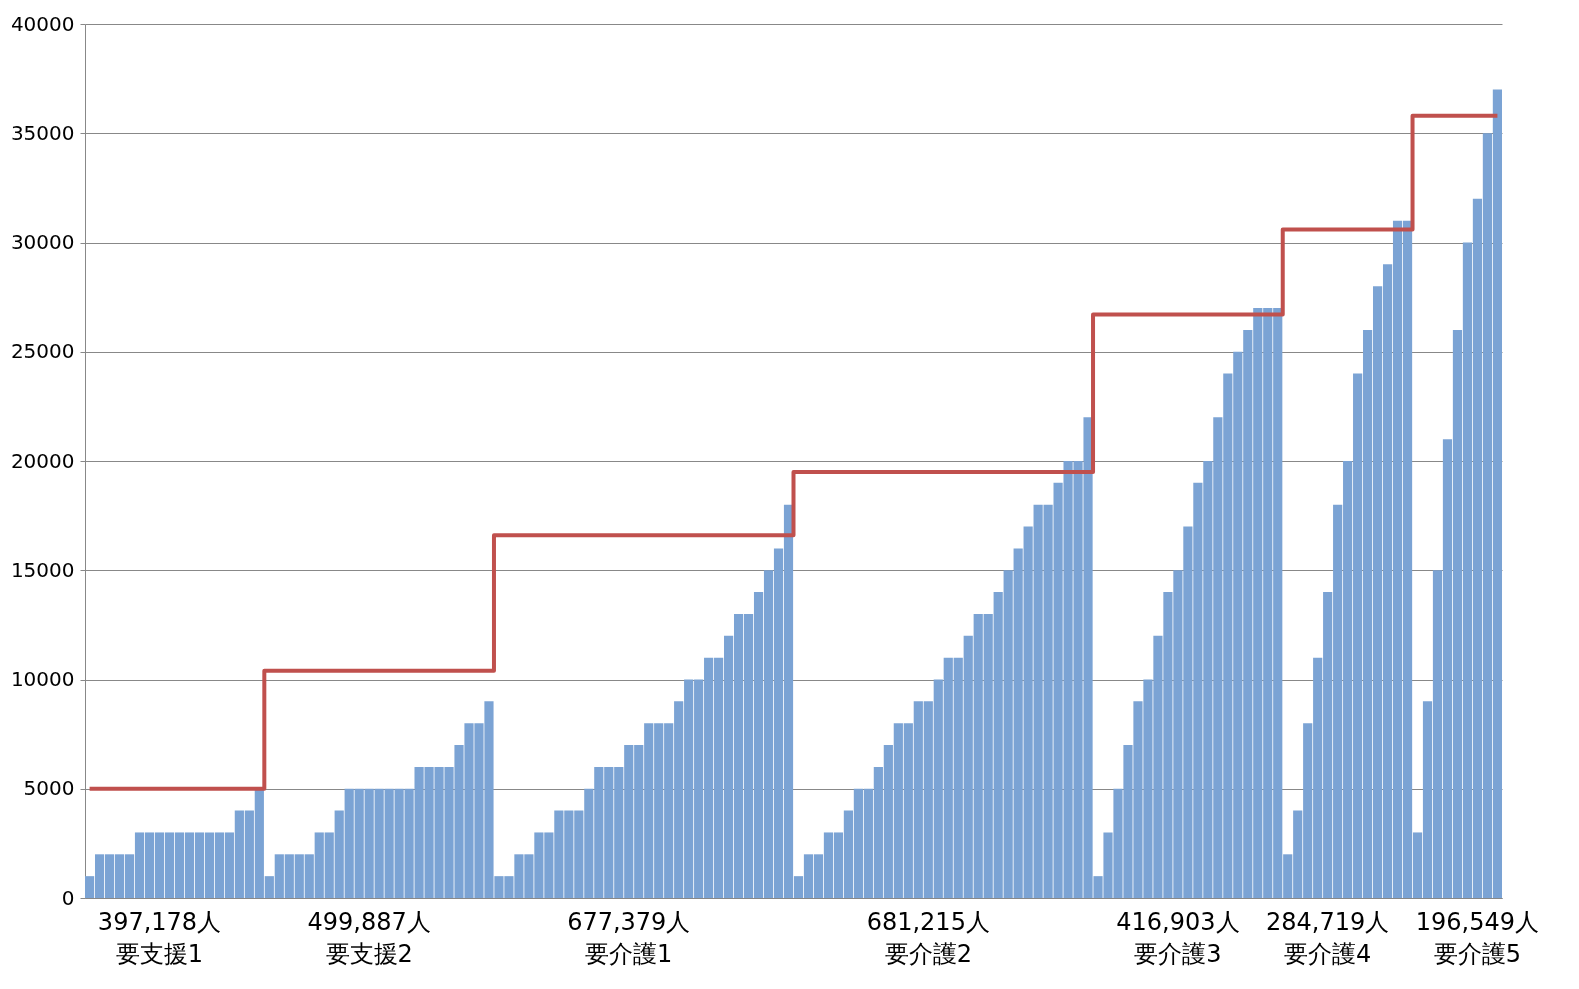  Describe the element at coordinates (42, 132) in the screenshot. I see `y-tick-label: 35000` at that location.